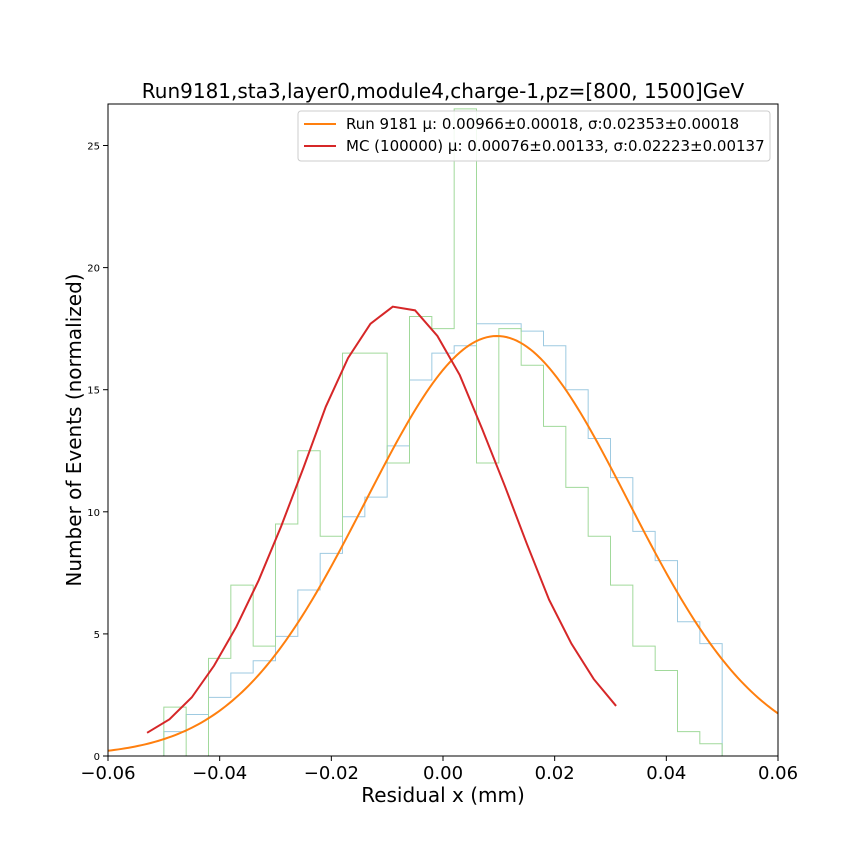 Image resolution: width=864 pixels, height=864 pixels. I want to click on x-tick-label: 0.06, so click(778, 773).